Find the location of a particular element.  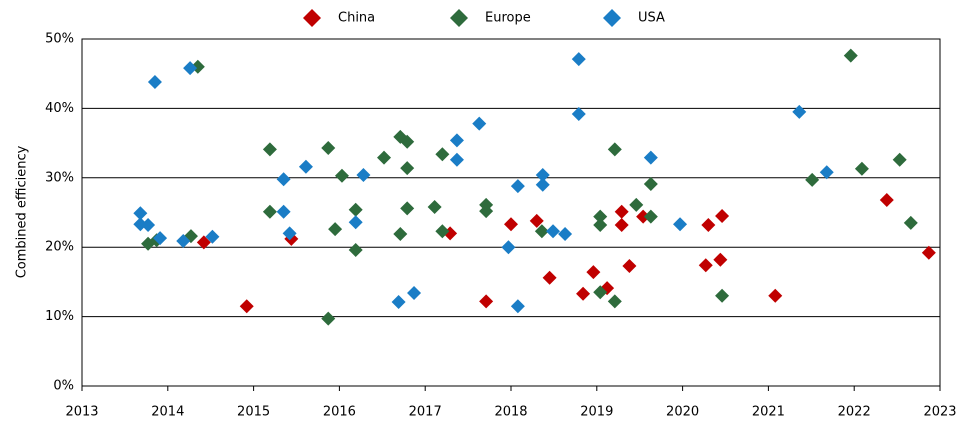

x-tick-label: 2014 is located at coordinates (167, 412).